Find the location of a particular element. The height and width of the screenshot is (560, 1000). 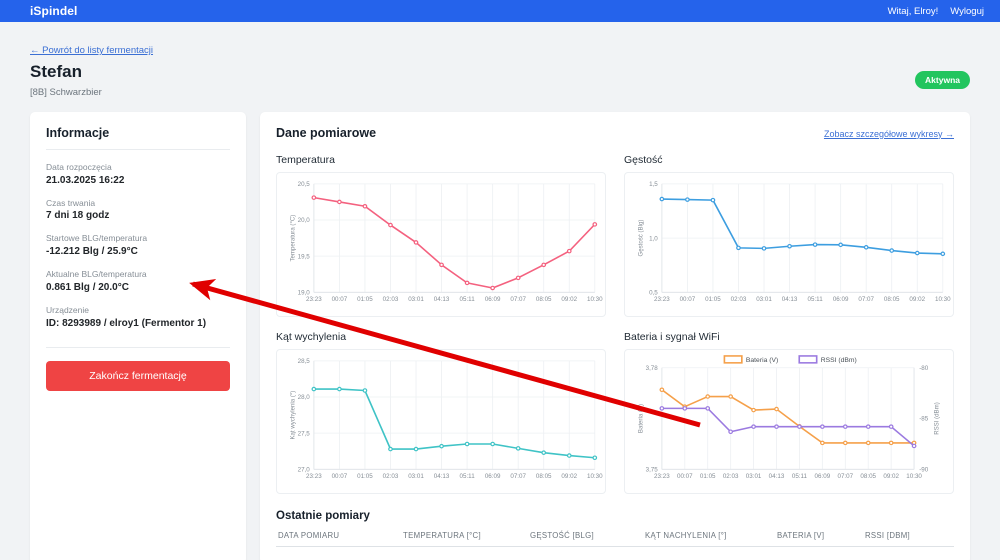

svg-text: 3,75 is located at coordinates (652, 469).